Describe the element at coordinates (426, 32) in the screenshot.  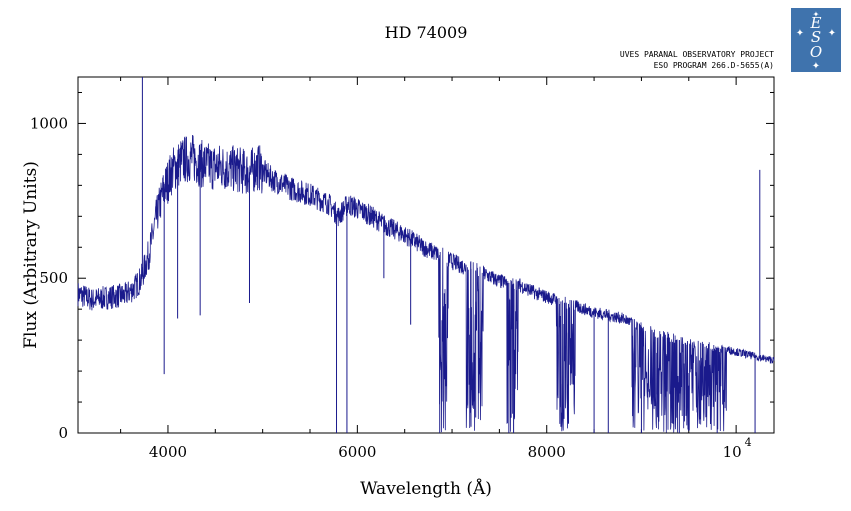
I see `chart-title: HD 74009` at that location.